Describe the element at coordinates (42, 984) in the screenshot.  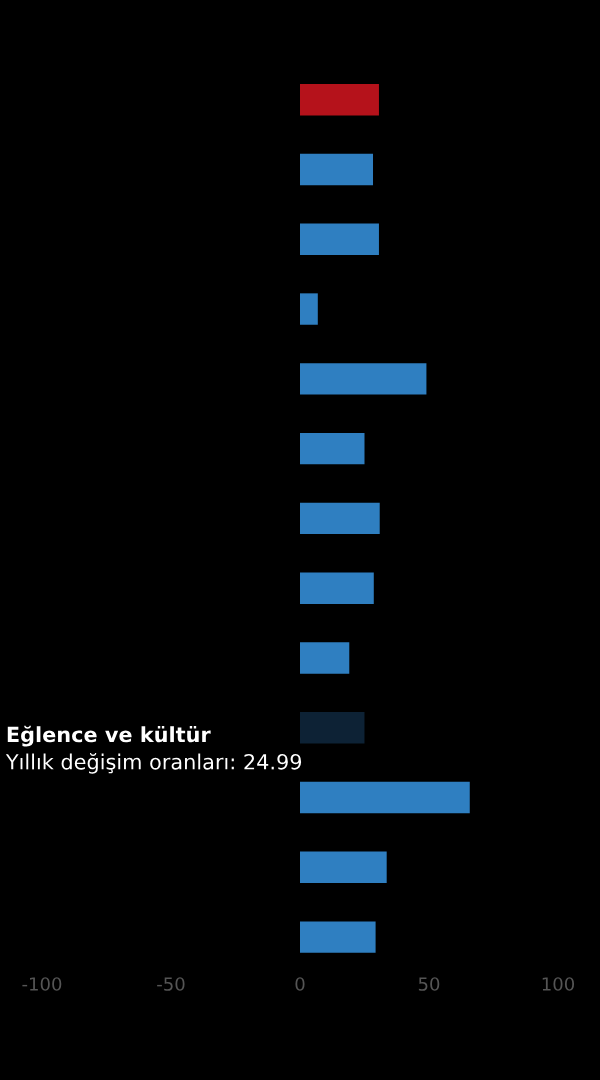
I see `x-tick-label: -100` at that location.